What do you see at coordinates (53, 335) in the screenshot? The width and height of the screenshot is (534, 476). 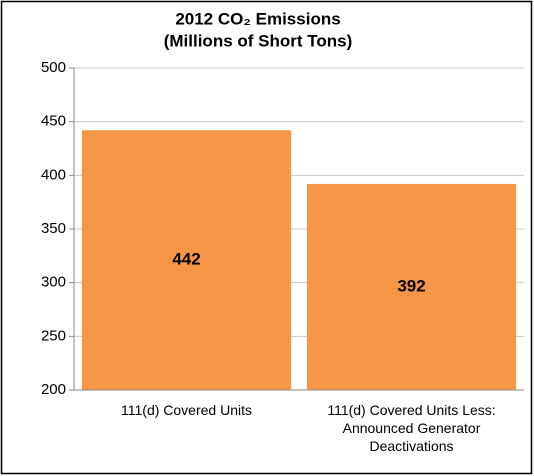 I see `y-tick-label: 250` at bounding box center [53, 335].